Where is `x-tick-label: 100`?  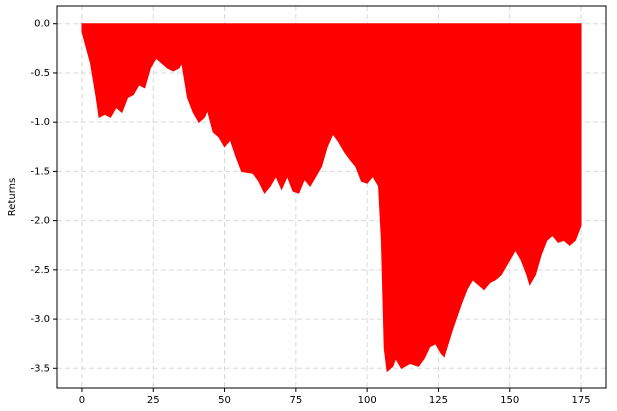
x-tick-label: 100 is located at coordinates (367, 400).